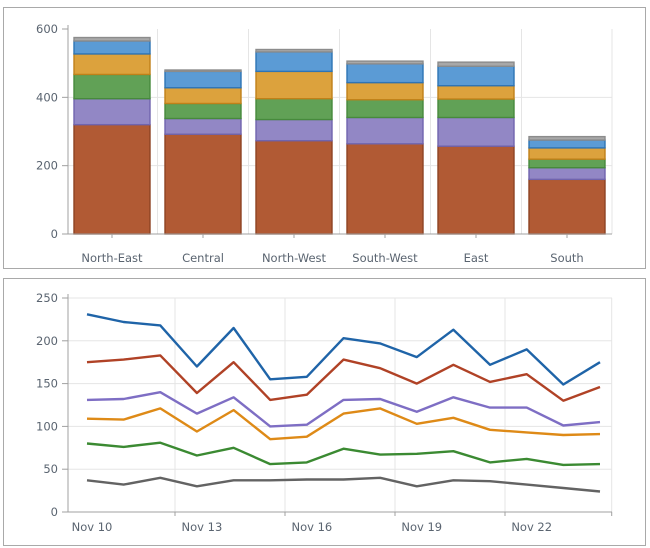 This screenshot has width=650, height=548. Describe the element at coordinates (566, 258) in the screenshot. I see `category-label: South` at that location.